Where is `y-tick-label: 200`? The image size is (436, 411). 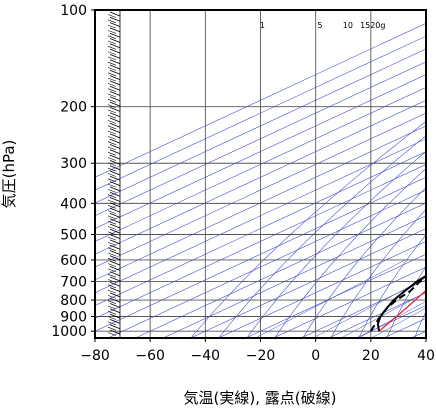 y-tick-label: 200 is located at coordinates (73, 108).